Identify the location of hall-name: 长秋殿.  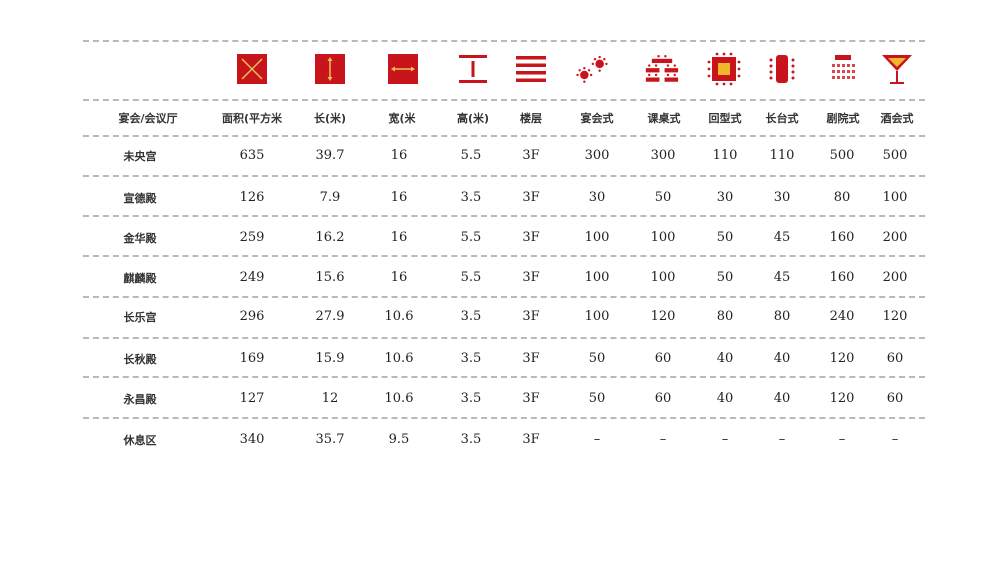
(140, 359).